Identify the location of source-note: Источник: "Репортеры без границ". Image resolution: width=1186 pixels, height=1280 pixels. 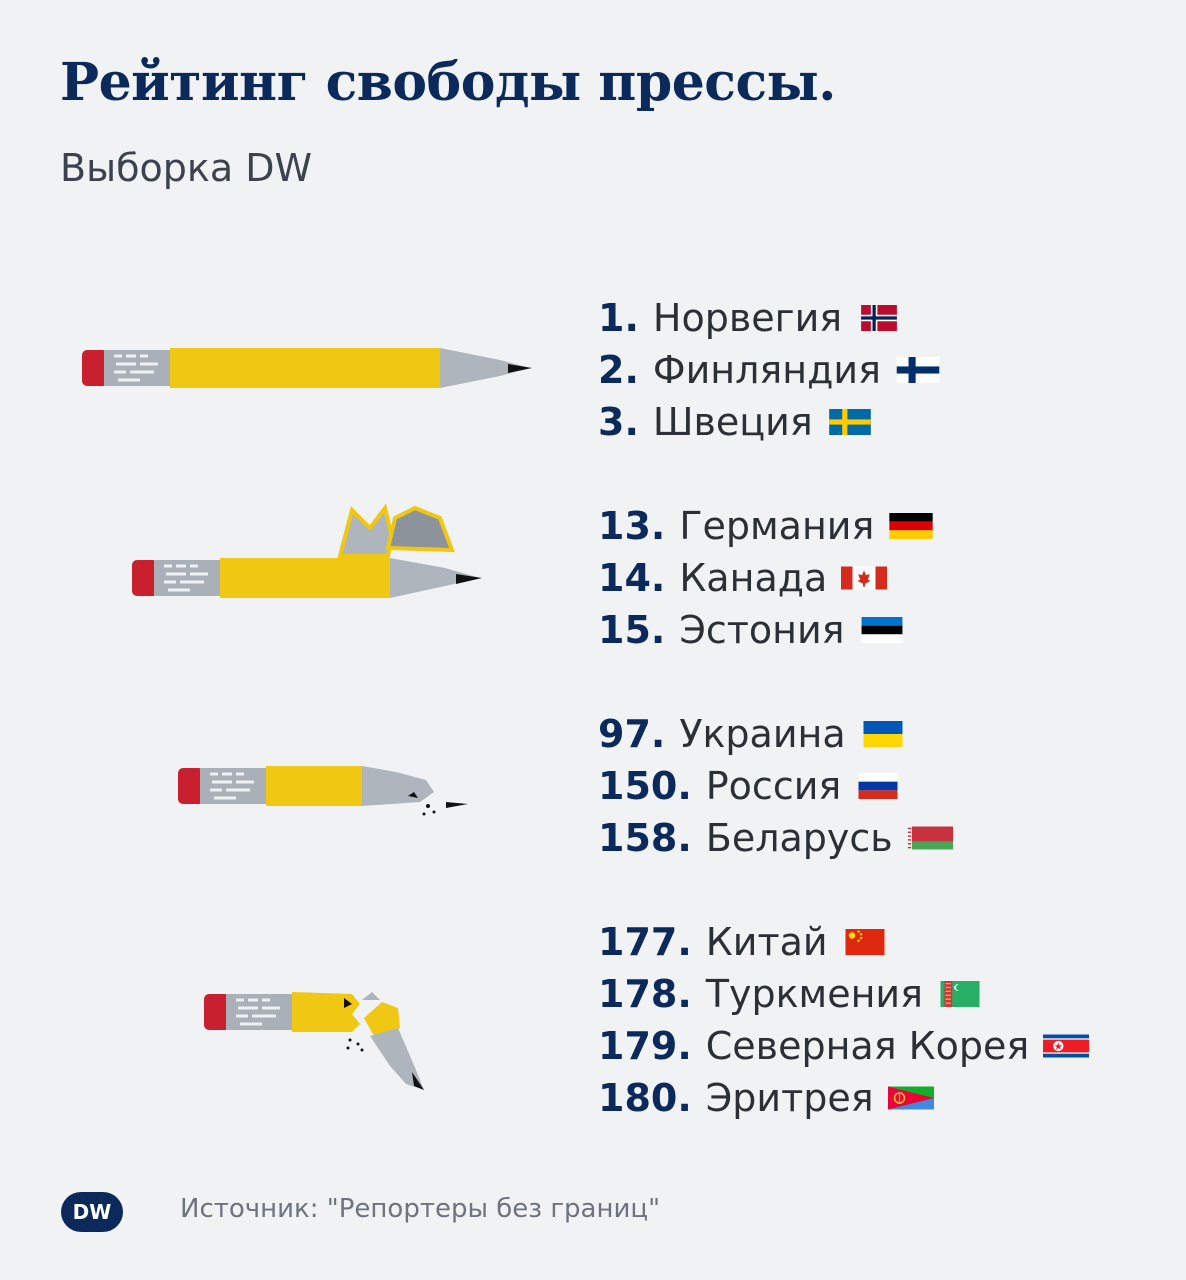
(420, 1209).